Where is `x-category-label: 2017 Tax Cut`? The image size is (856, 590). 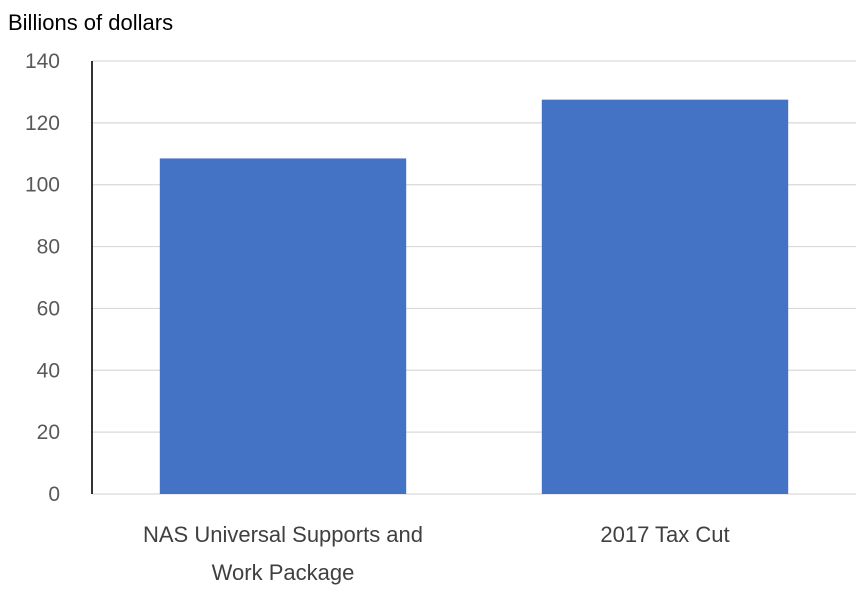 x-category-label: 2017 Tax Cut is located at coordinates (664, 534).